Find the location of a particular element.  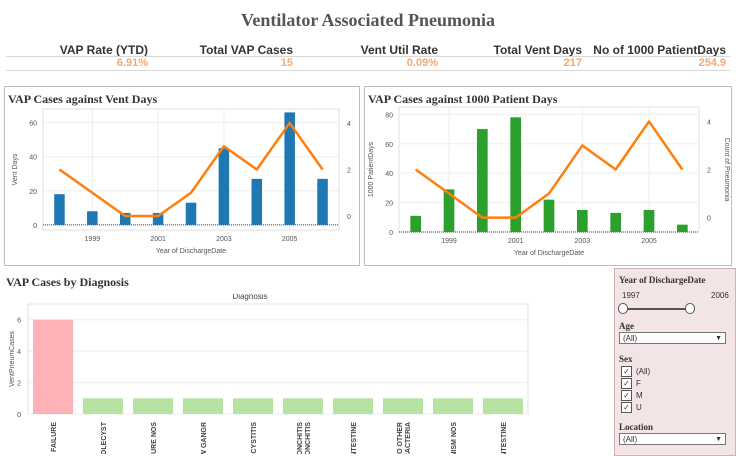

location-dropdown-value: (All) is located at coordinates (630, 439).